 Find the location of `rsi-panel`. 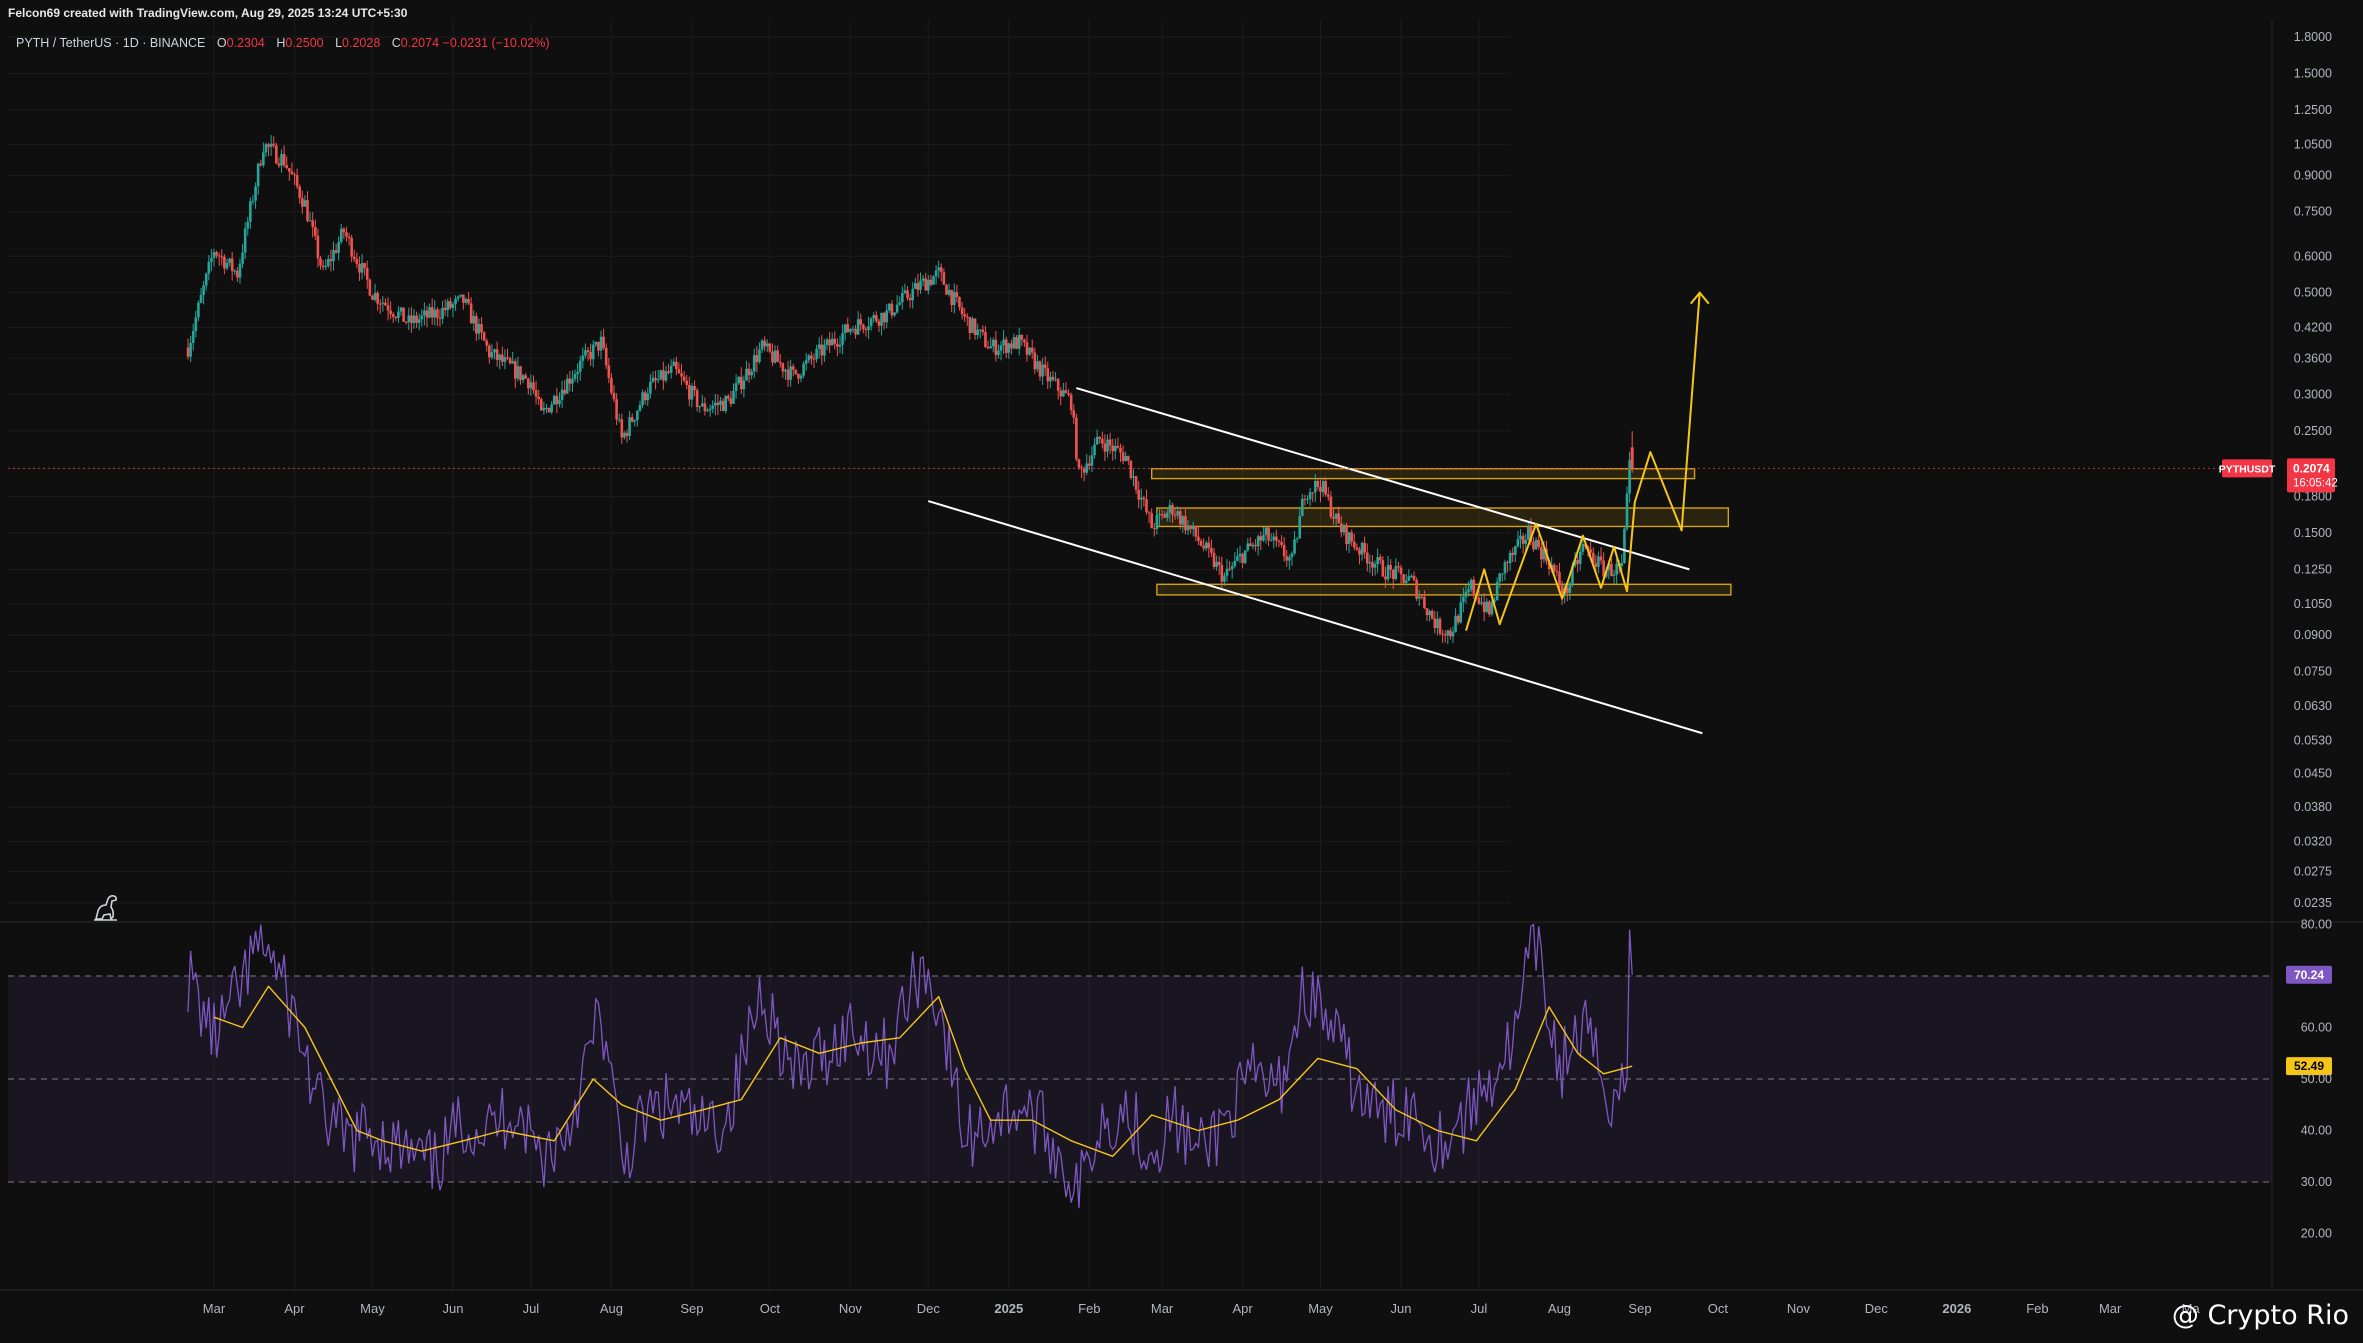

rsi-panel is located at coordinates (910, 1066).